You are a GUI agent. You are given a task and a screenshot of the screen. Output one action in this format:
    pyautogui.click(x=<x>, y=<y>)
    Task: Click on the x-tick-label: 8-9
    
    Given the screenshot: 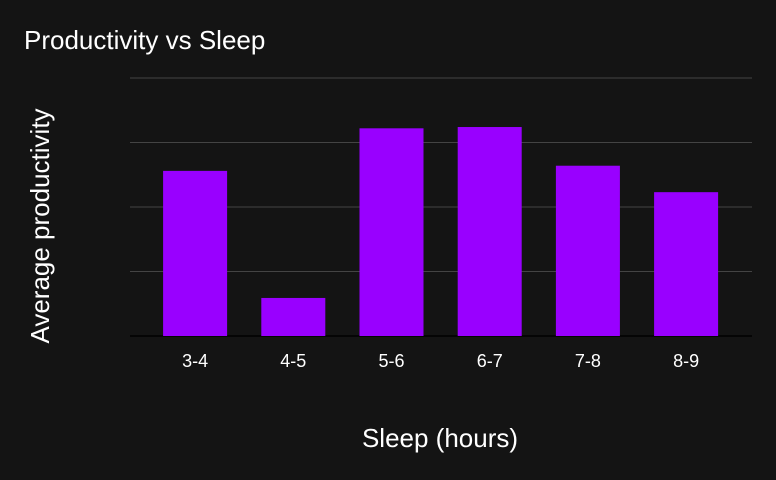 What is the action you would take?
    pyautogui.click(x=686, y=361)
    